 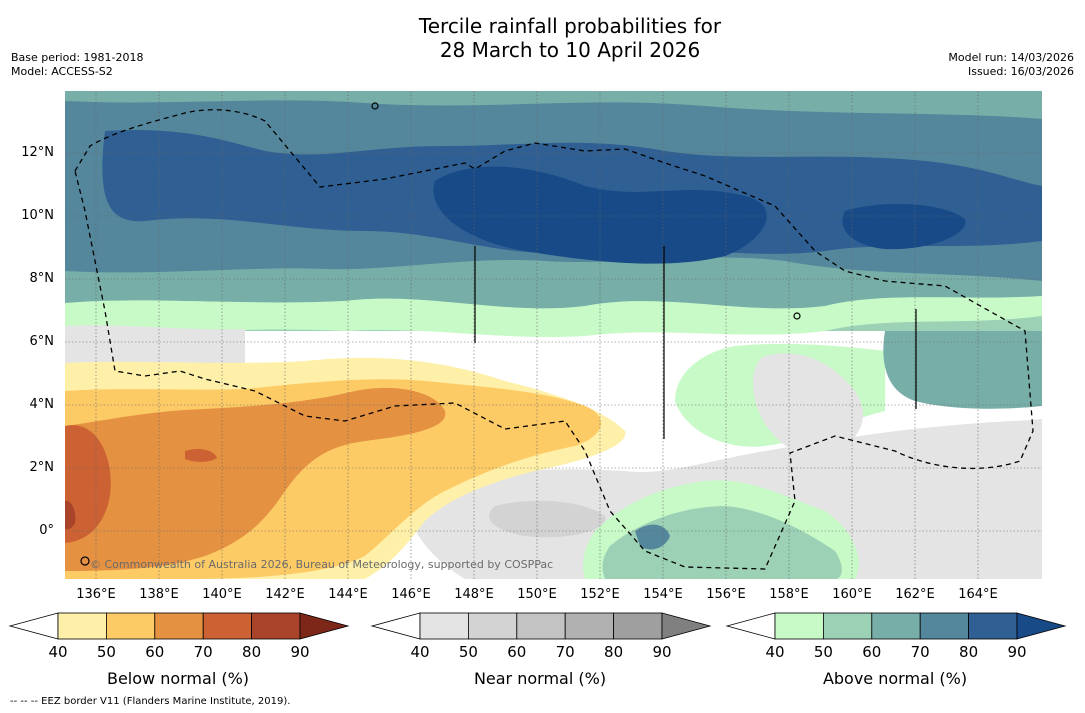 I want to click on lon-label-146e: 146°E, so click(x=411, y=594).